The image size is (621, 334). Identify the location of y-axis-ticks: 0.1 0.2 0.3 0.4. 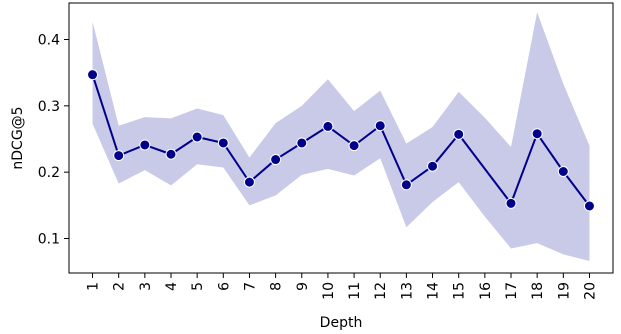
(53, 140).